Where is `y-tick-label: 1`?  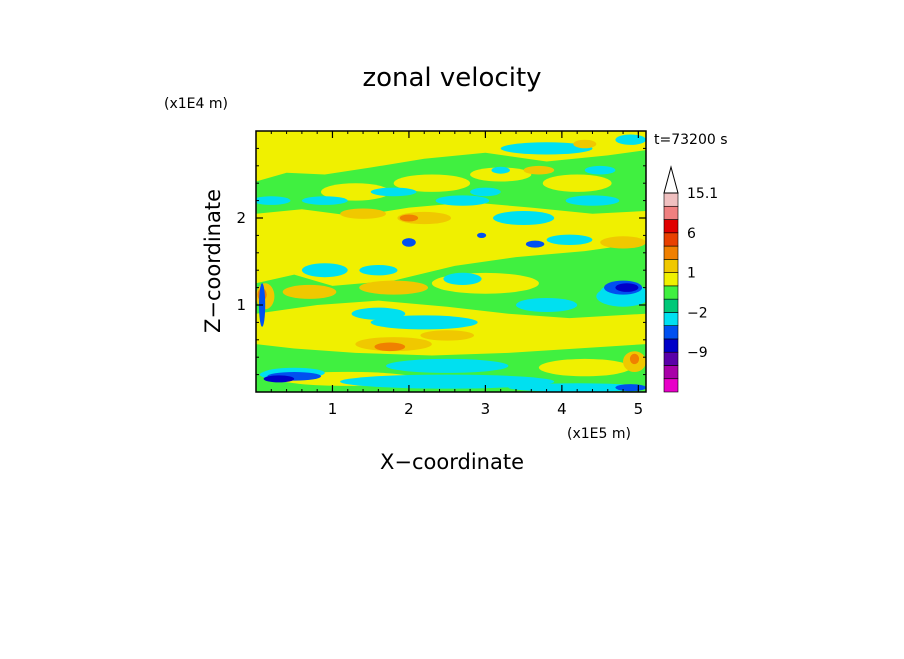 y-tick-label: 1 is located at coordinates (241, 305).